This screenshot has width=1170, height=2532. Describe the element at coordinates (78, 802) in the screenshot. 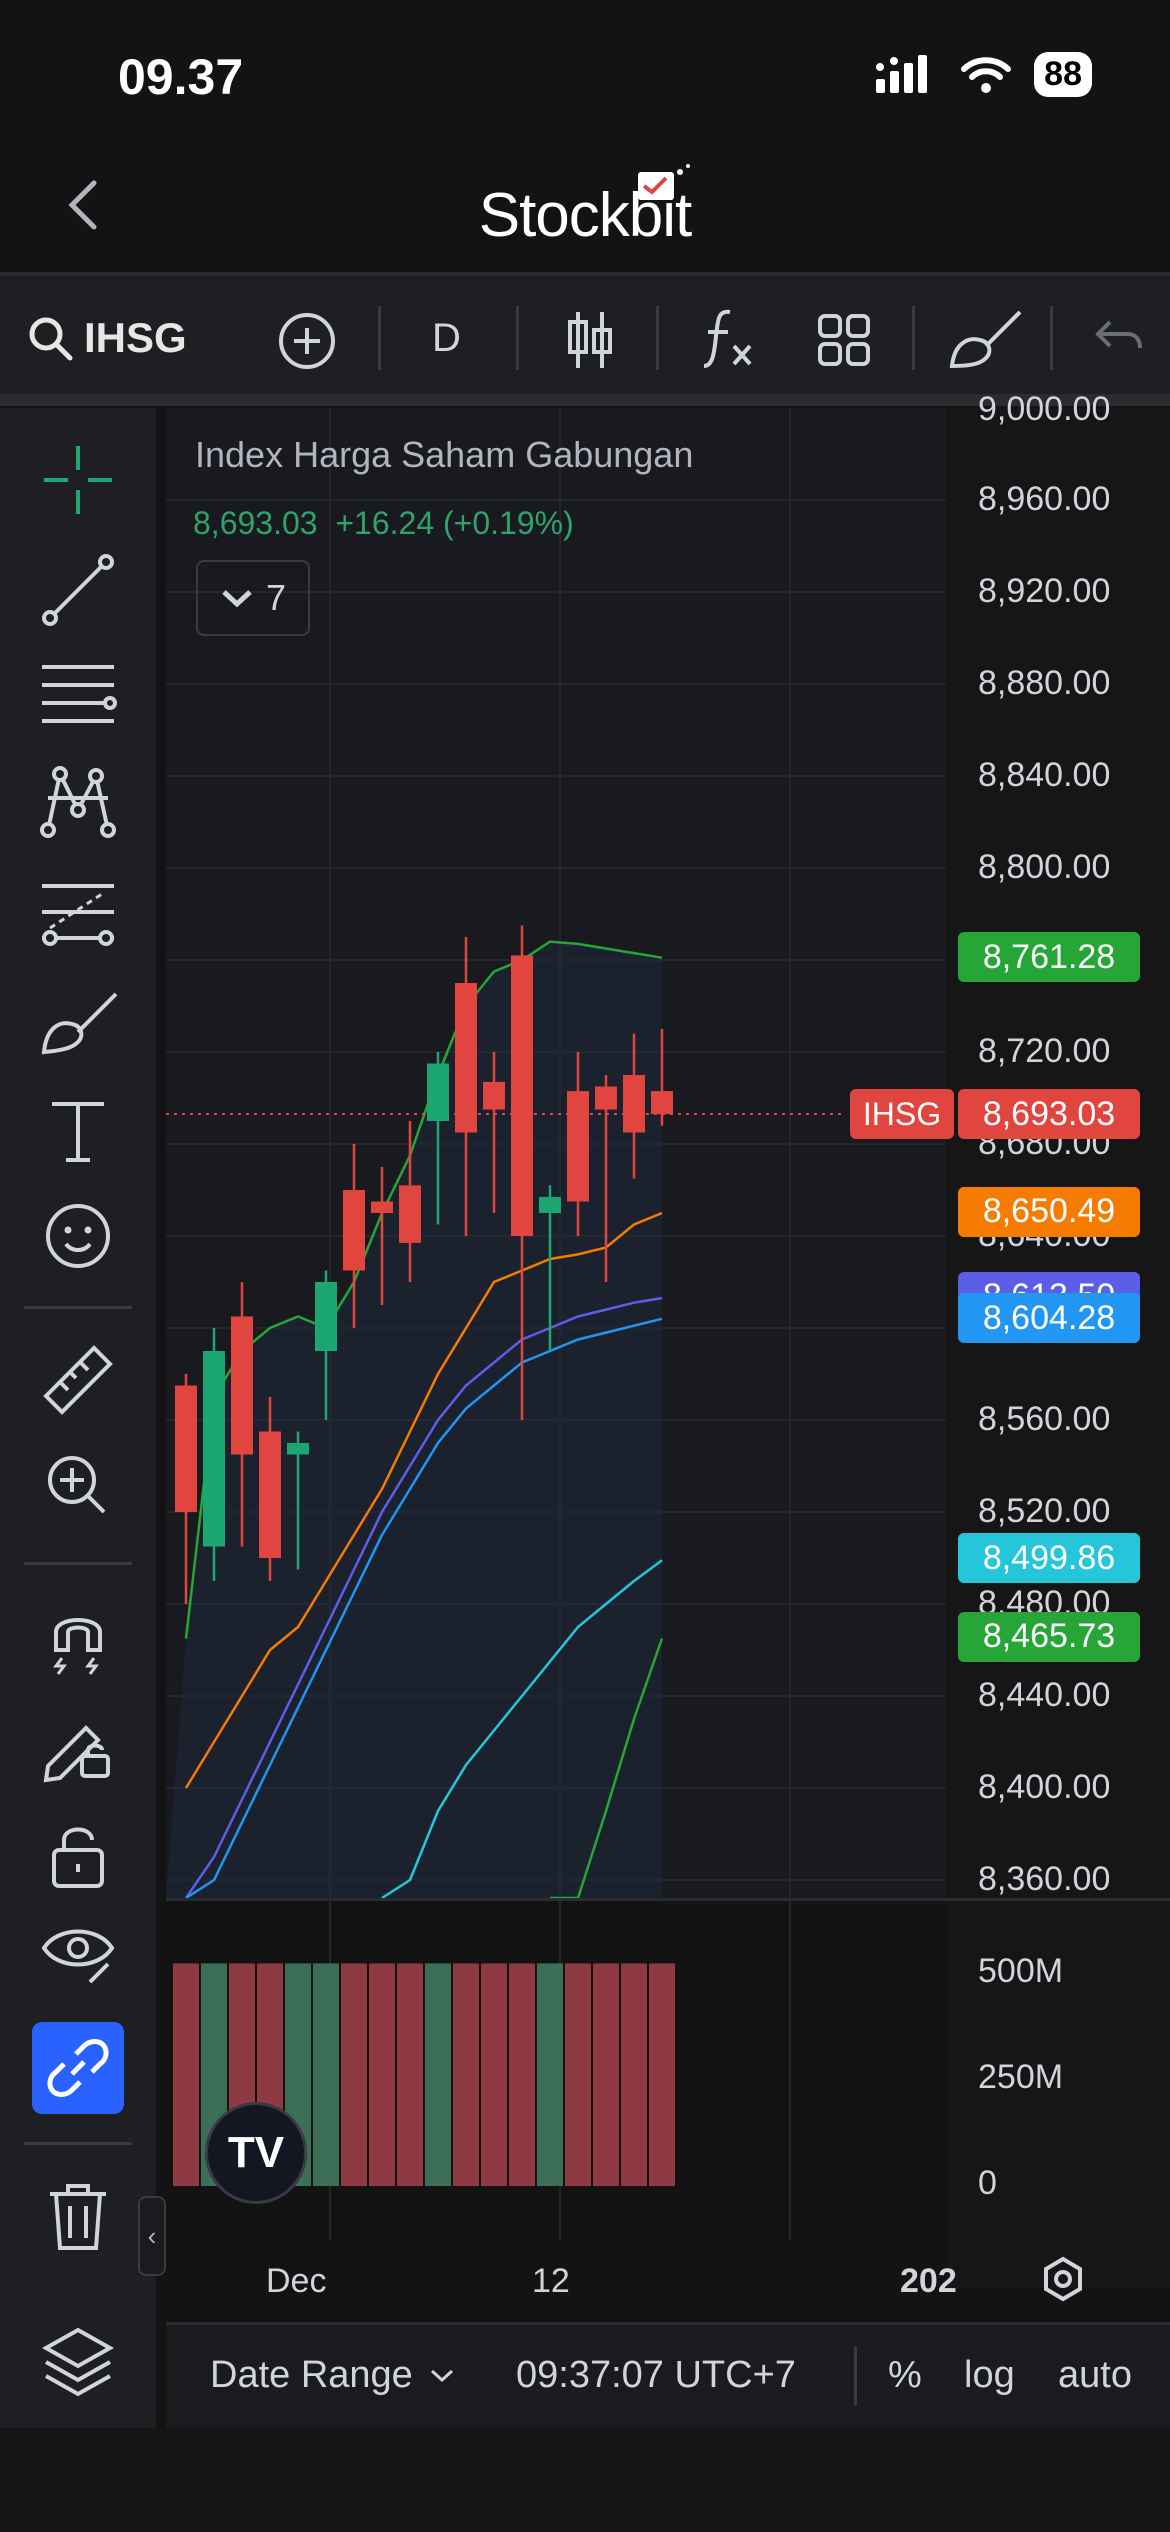

I see `pattern-icon` at that location.